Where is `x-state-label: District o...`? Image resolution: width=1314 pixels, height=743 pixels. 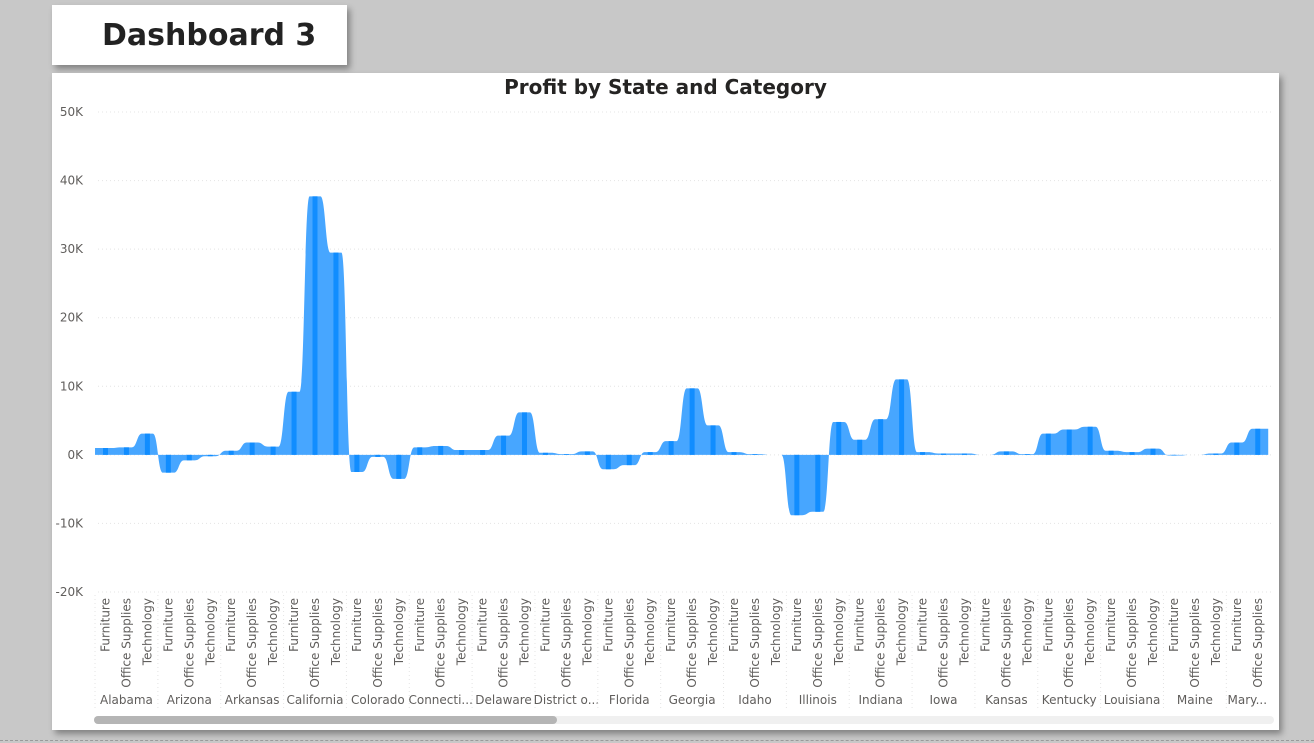
x-state-label: District o... is located at coordinates (567, 700).